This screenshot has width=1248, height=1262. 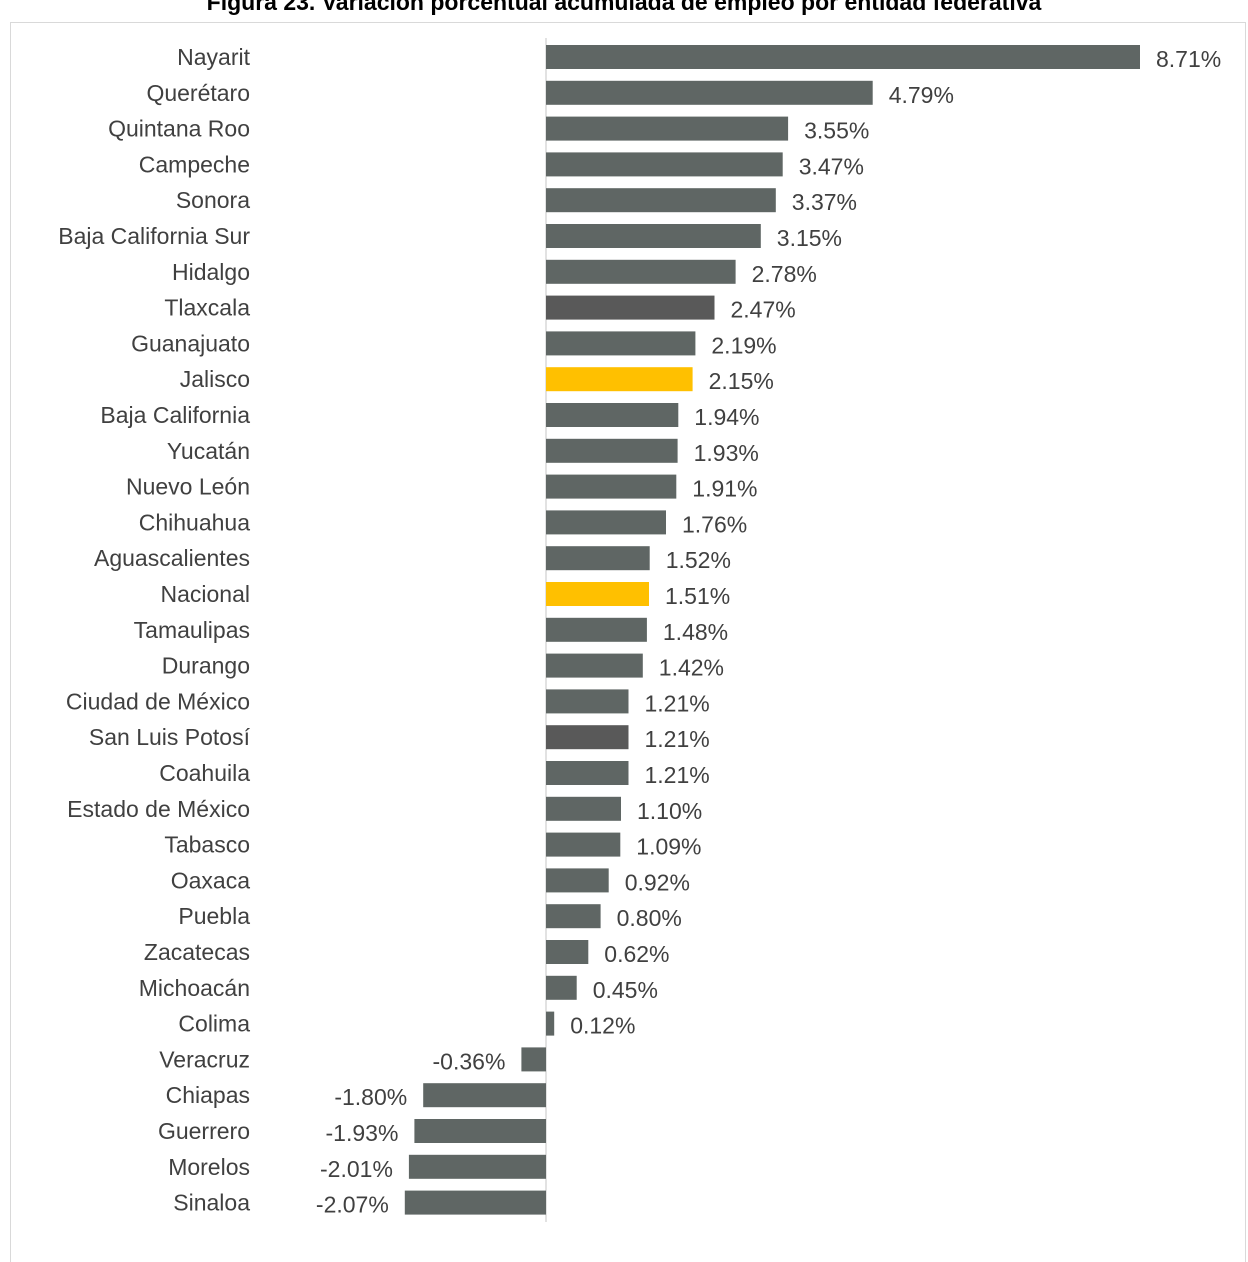 What do you see at coordinates (210, 880) in the screenshot?
I see `category-label-23: Oaxaca` at bounding box center [210, 880].